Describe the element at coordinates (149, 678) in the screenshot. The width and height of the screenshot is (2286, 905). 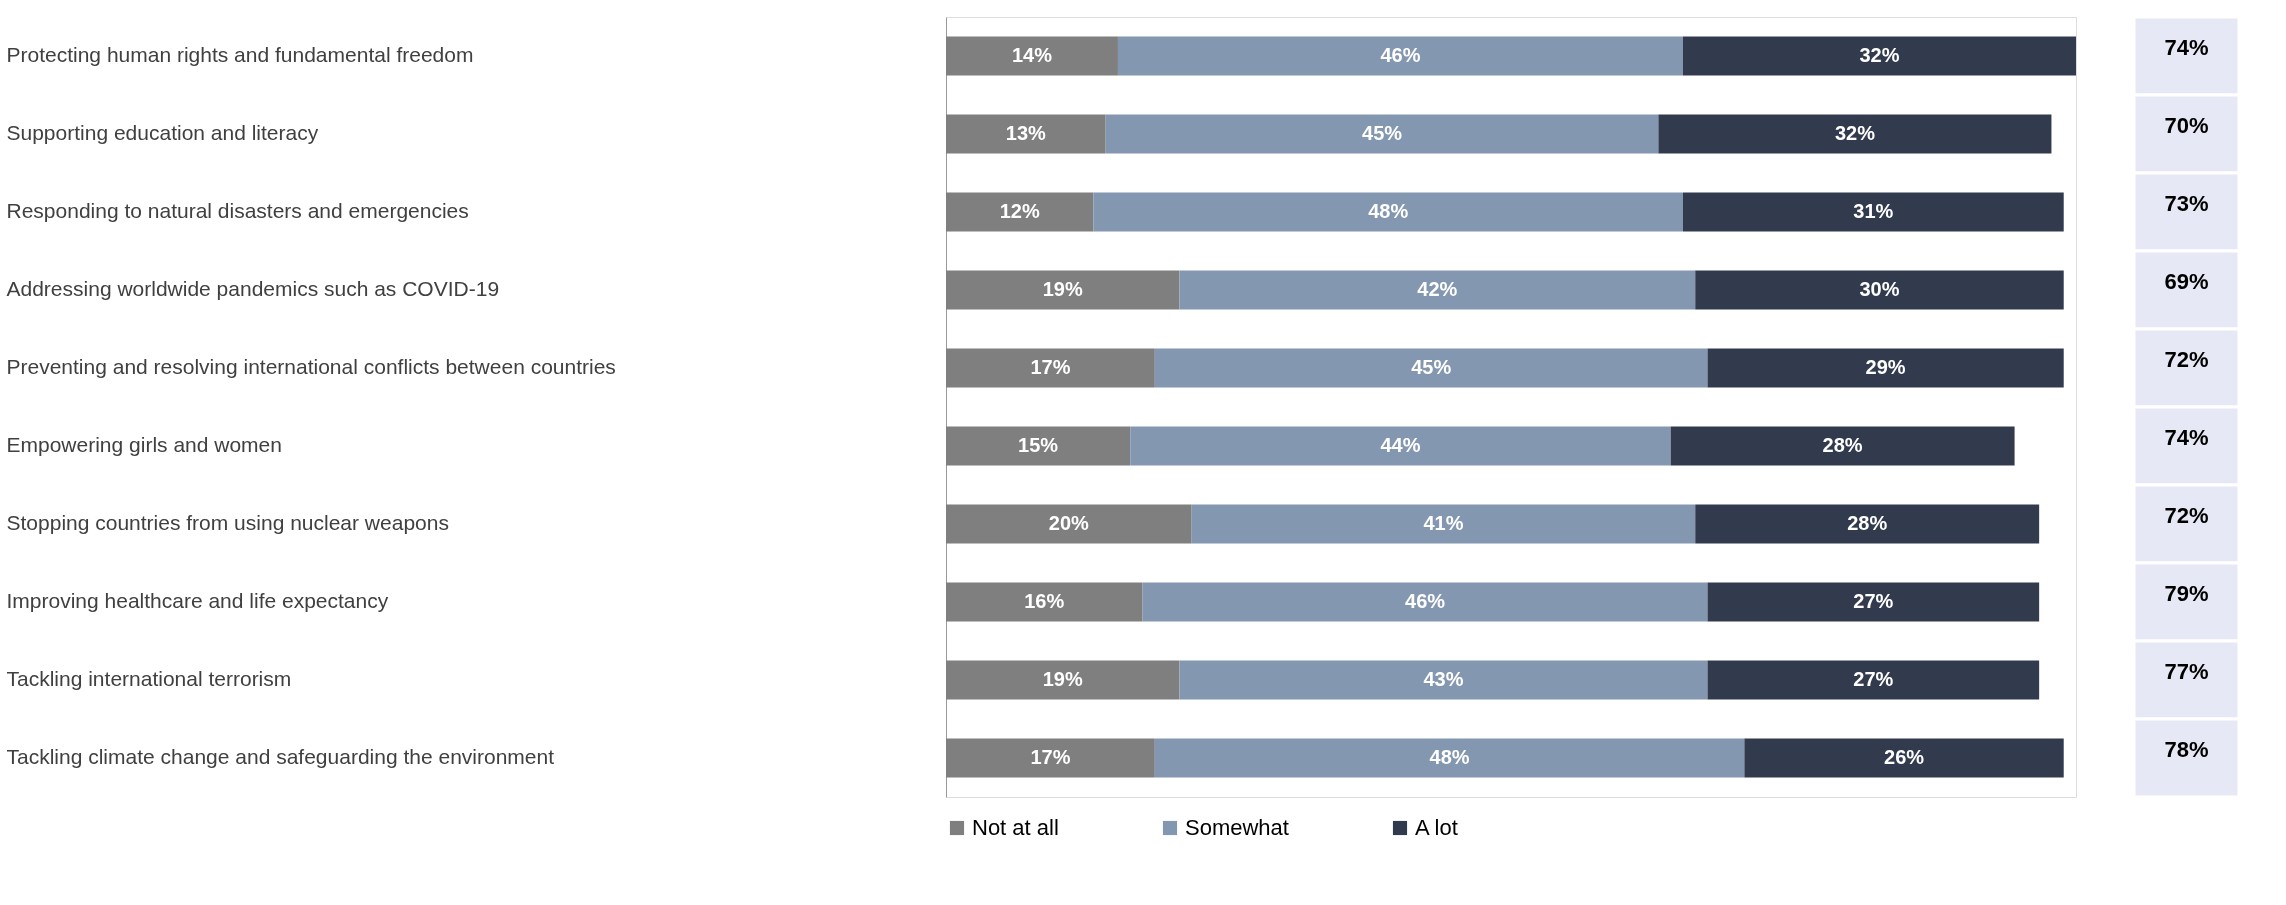
I see `y-tick-label: Tackling international terrorism` at that location.